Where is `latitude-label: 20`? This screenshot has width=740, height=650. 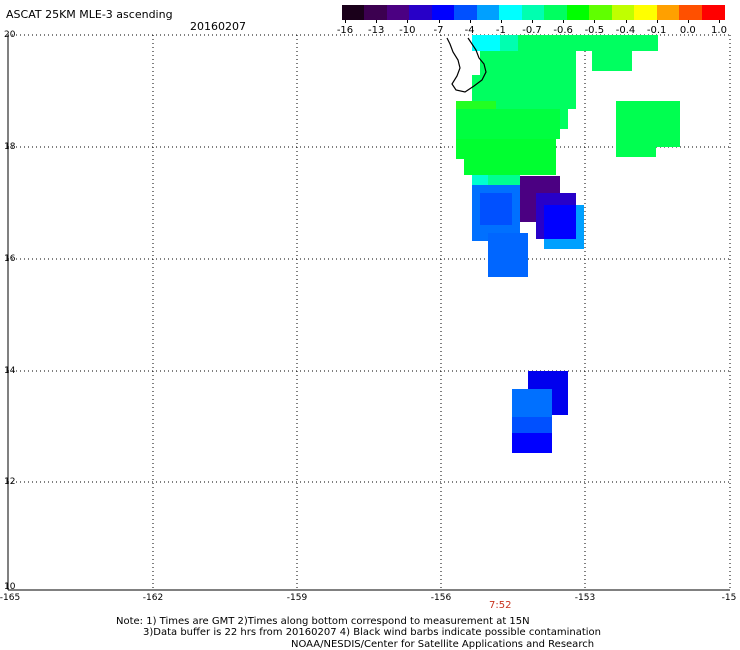
latitude-label: 20 is located at coordinates (10, 35).